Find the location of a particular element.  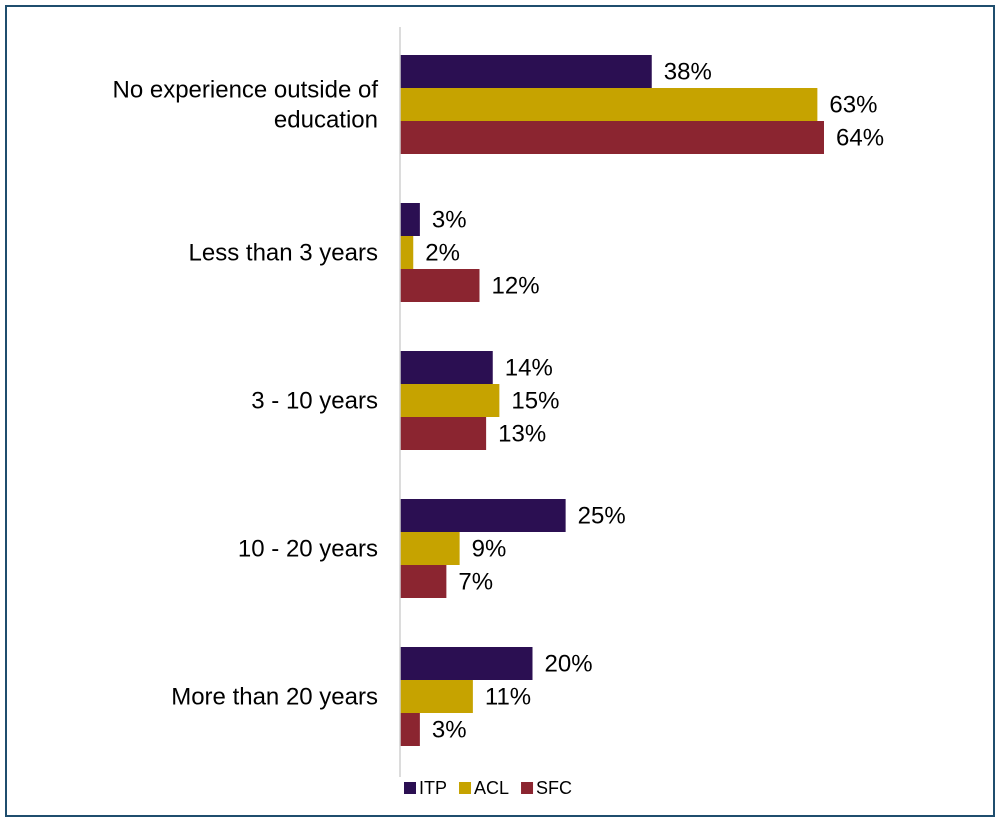

data-label-sfc-4: 3% is located at coordinates (449, 730).